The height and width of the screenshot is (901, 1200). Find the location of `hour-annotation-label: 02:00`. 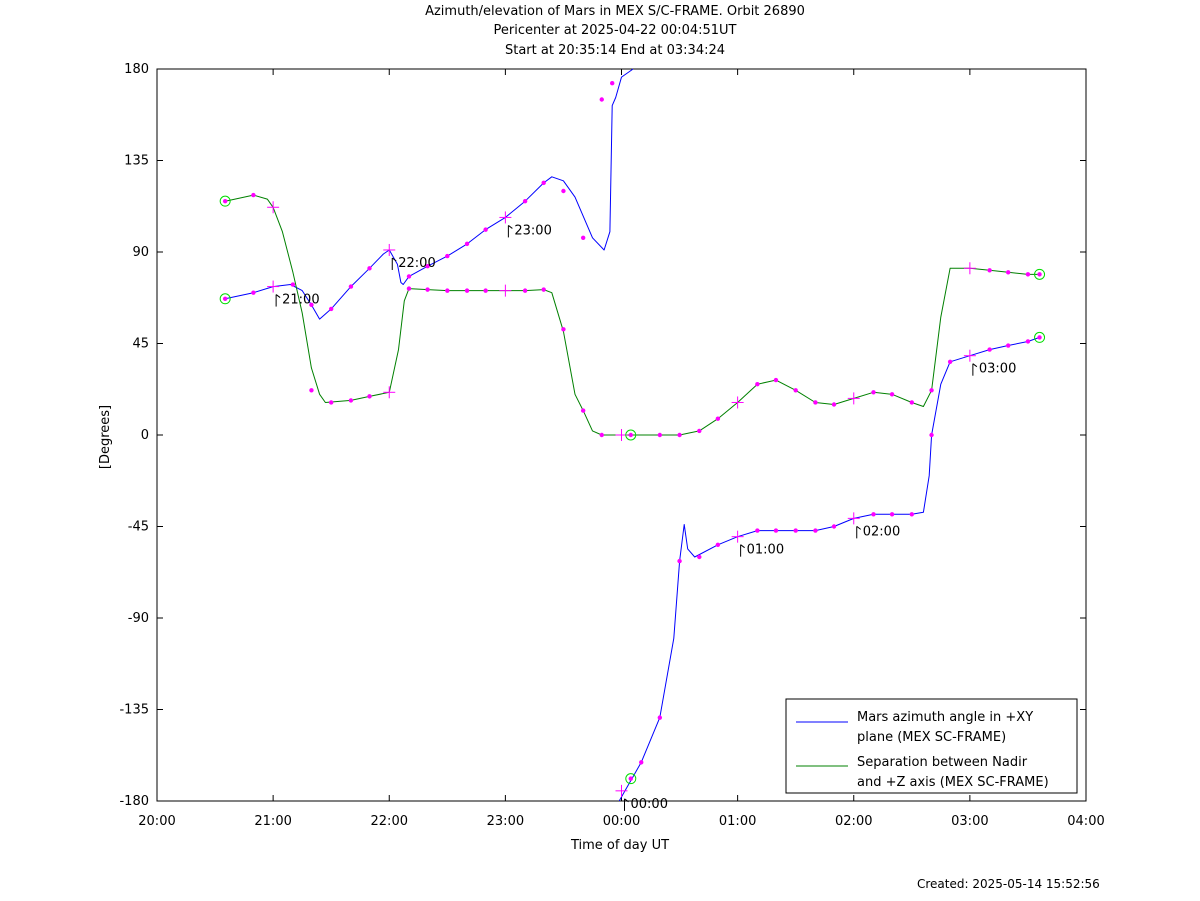

hour-annotation-label: 02:00 is located at coordinates (881, 531).